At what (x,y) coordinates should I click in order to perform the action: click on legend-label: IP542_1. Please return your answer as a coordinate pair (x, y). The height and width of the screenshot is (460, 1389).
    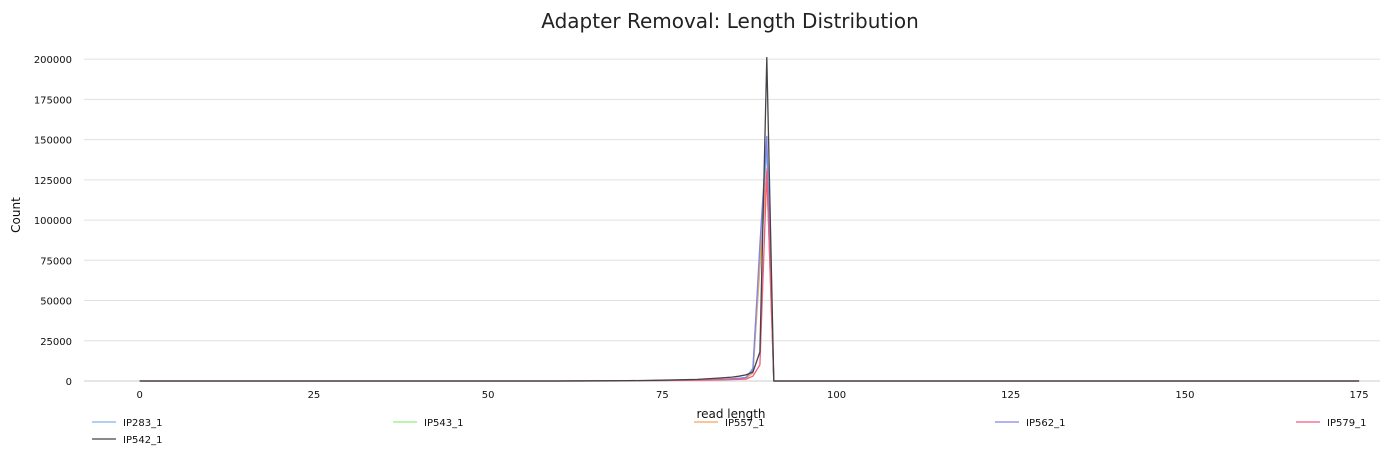
    Looking at the image, I should click on (142, 440).